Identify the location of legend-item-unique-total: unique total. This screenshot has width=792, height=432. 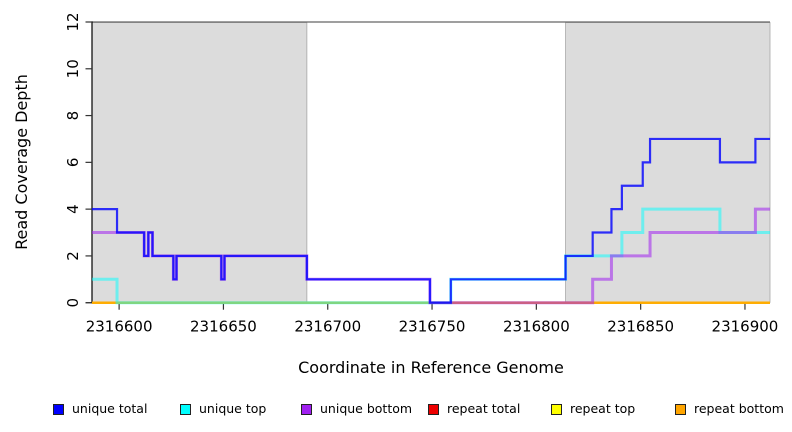
(100, 409).